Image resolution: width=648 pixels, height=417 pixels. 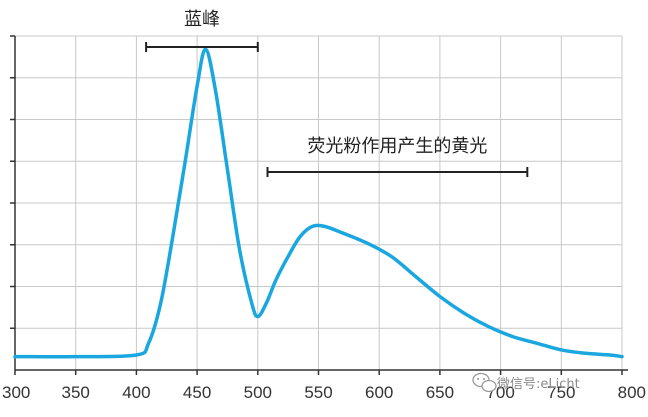 I want to click on watermark-text: 微信号:eLicht, so click(x=538, y=384).